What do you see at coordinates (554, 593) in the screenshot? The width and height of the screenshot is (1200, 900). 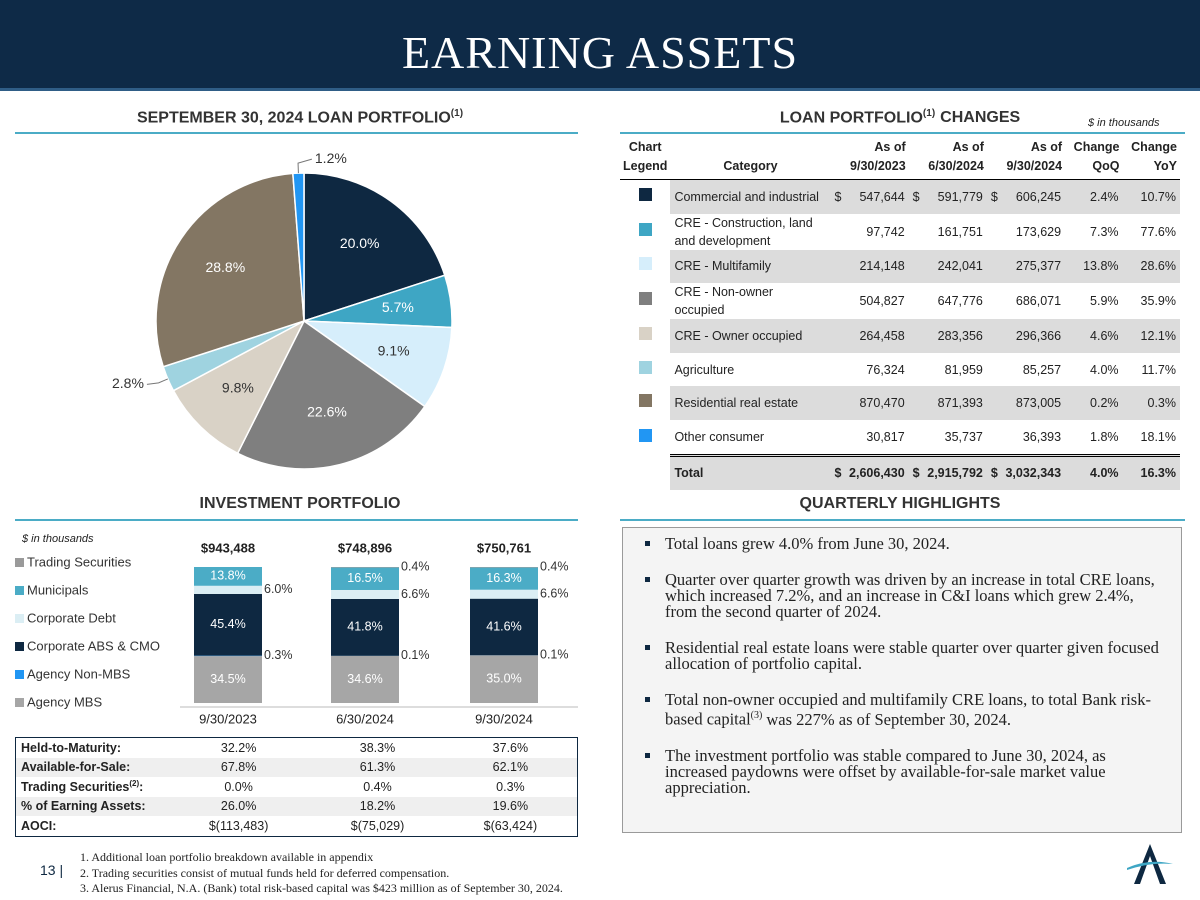 I see `bar-label: 6.6%` at bounding box center [554, 593].